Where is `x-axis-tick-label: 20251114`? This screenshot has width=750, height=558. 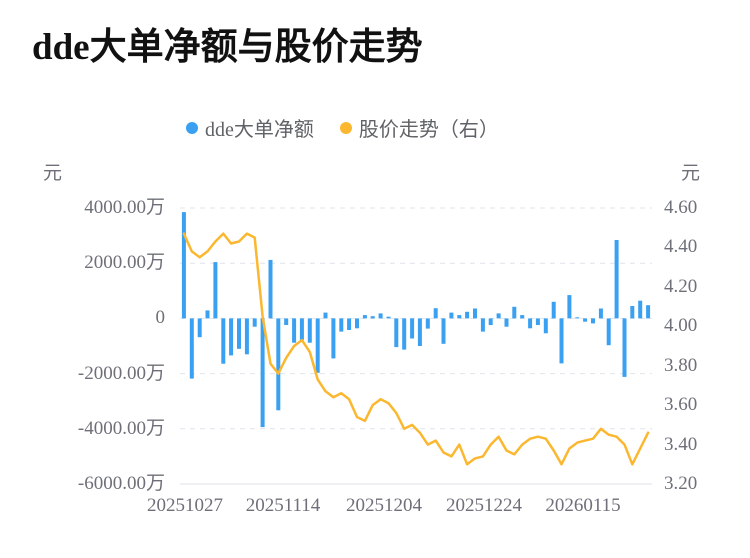 x-axis-tick-label: 20251114 is located at coordinates (283, 505).